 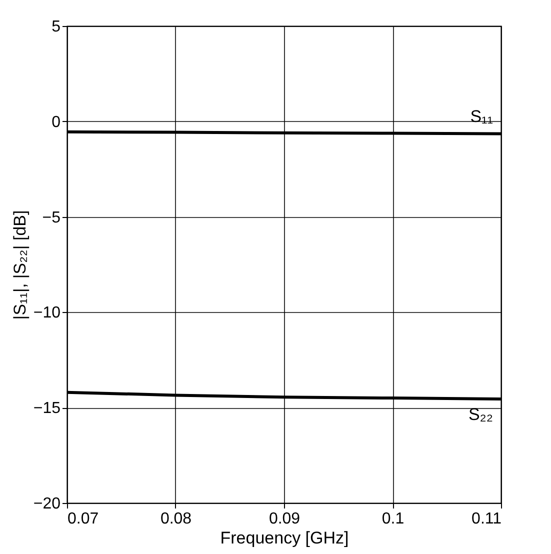 I want to click on x-tick-label: 0.09, so click(x=284, y=519).